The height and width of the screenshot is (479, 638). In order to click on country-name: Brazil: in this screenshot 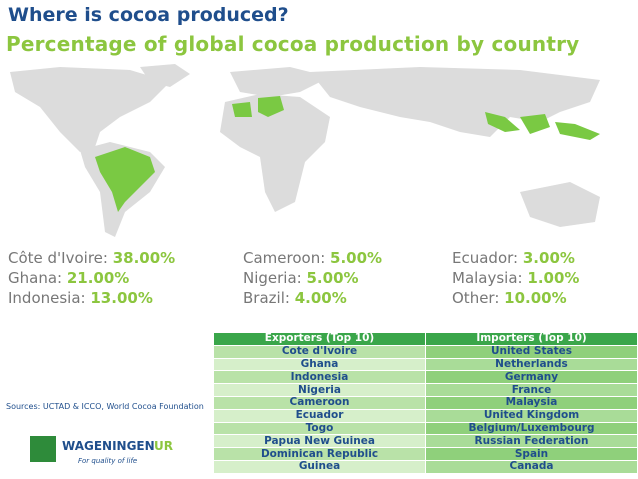, I will do `click(266, 298)`.